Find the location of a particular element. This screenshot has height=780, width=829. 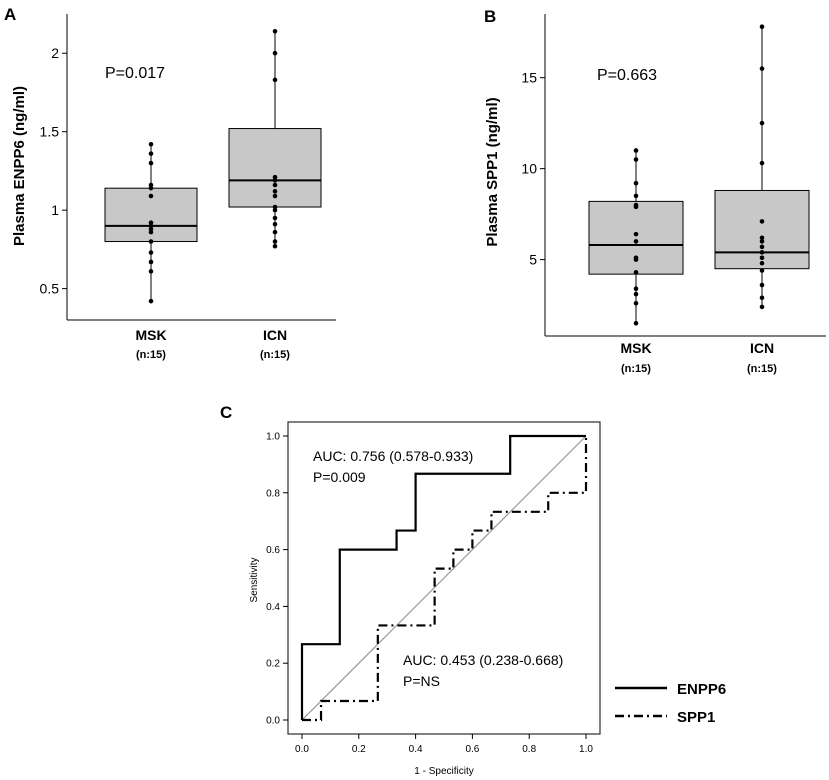

x-tick-label: 0.8 is located at coordinates (529, 749).